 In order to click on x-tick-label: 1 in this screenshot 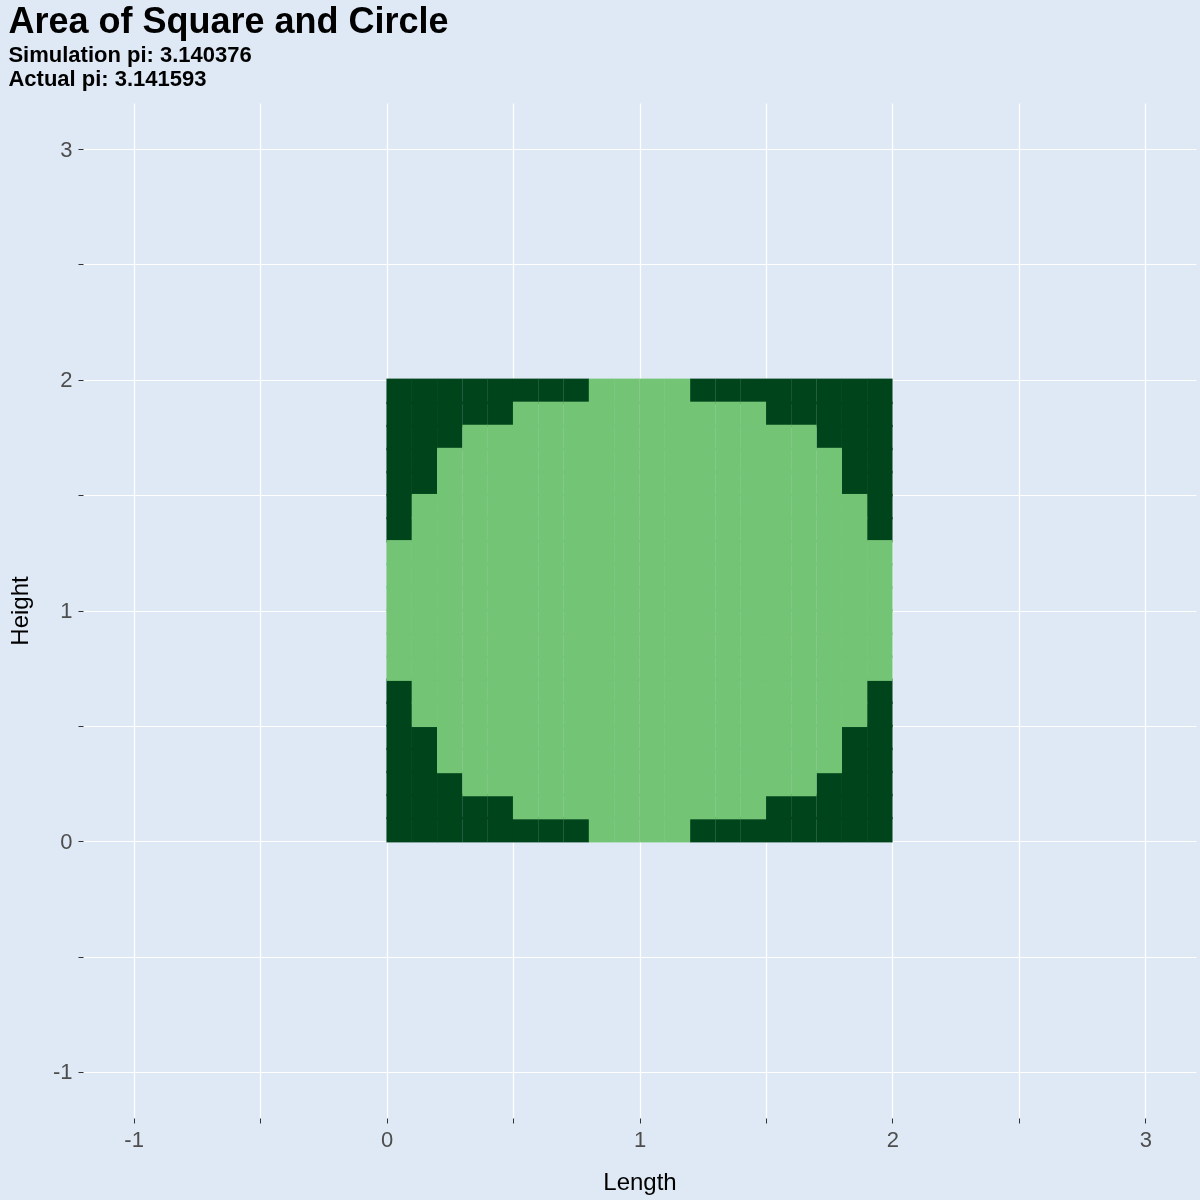, I will do `click(640, 1139)`.